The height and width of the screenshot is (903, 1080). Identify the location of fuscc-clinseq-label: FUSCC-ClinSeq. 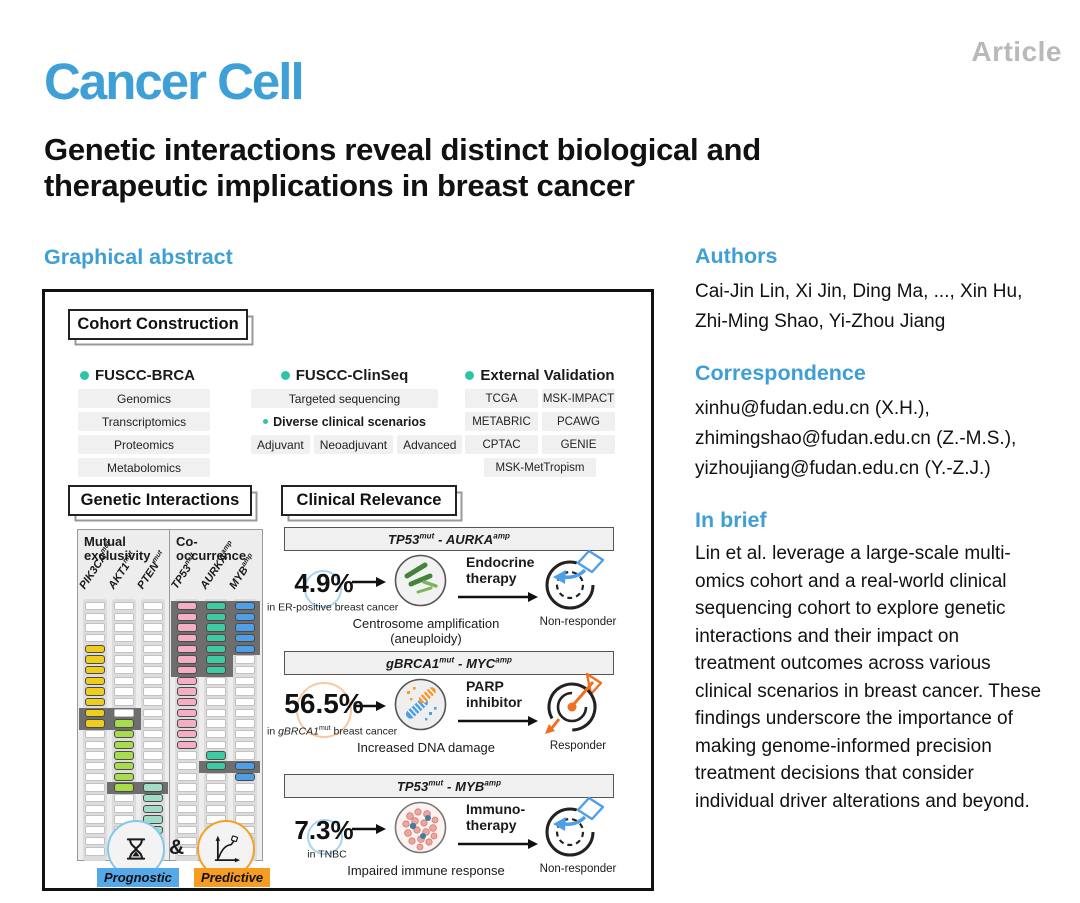
(352, 375).